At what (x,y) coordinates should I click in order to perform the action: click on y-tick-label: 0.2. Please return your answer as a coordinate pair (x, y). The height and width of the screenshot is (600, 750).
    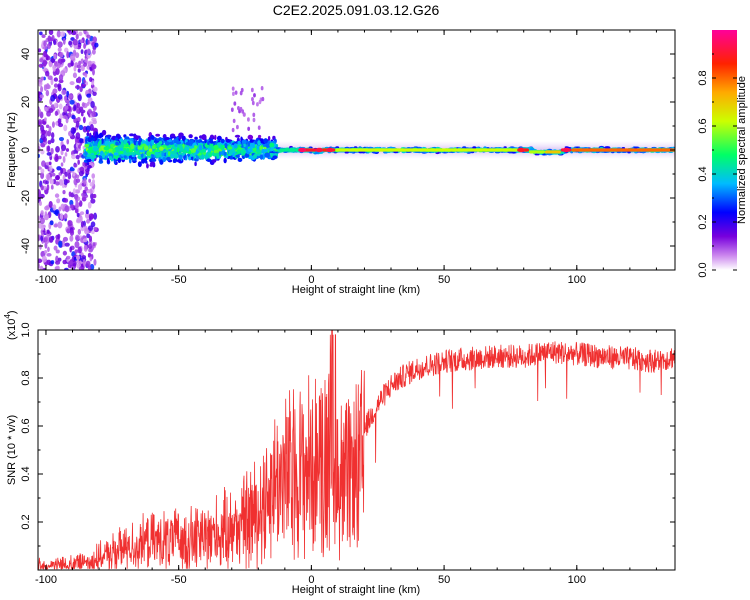
    Looking at the image, I should click on (26, 521).